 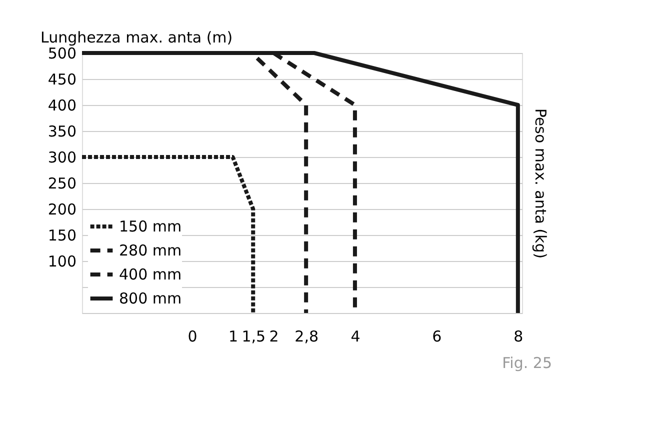 I want to click on y-tick-label: 300, so click(x=62, y=157).